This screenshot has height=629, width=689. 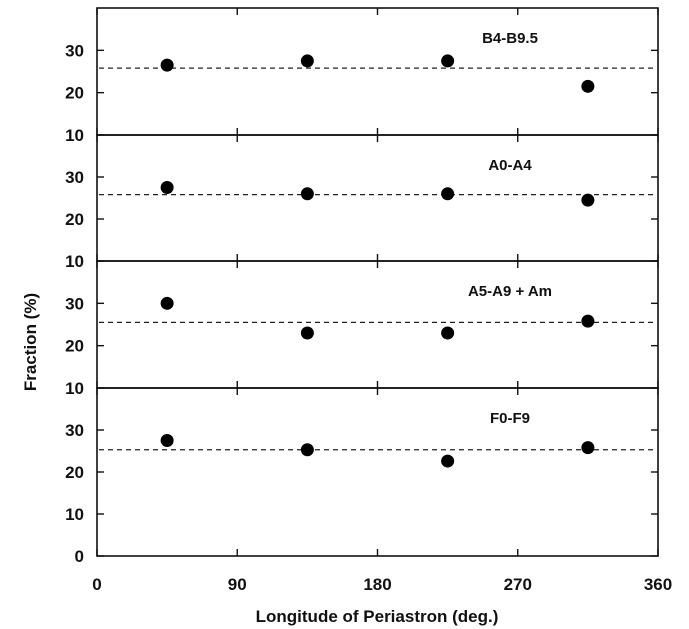 I want to click on x-tick-label: 0, so click(x=96, y=584).